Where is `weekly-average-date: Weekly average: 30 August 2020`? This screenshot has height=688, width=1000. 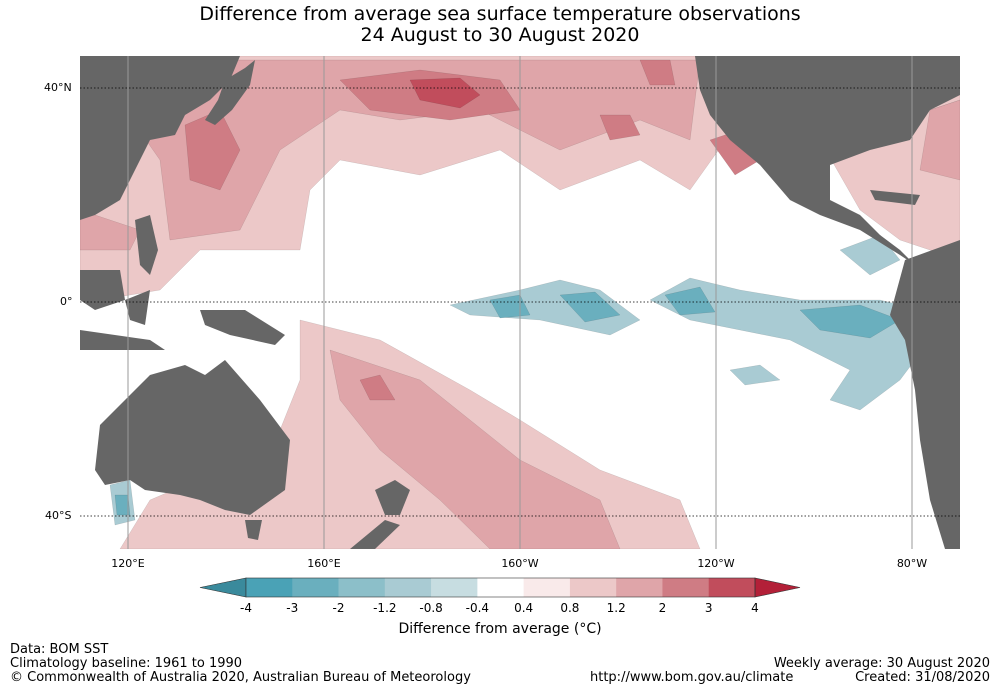 weekly-average-date: Weekly average: 30 August 2020 is located at coordinates (881, 663).